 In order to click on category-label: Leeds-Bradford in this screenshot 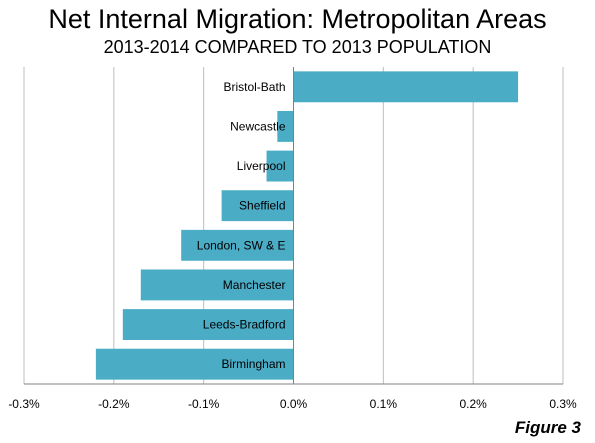, I will do `click(244, 325)`.